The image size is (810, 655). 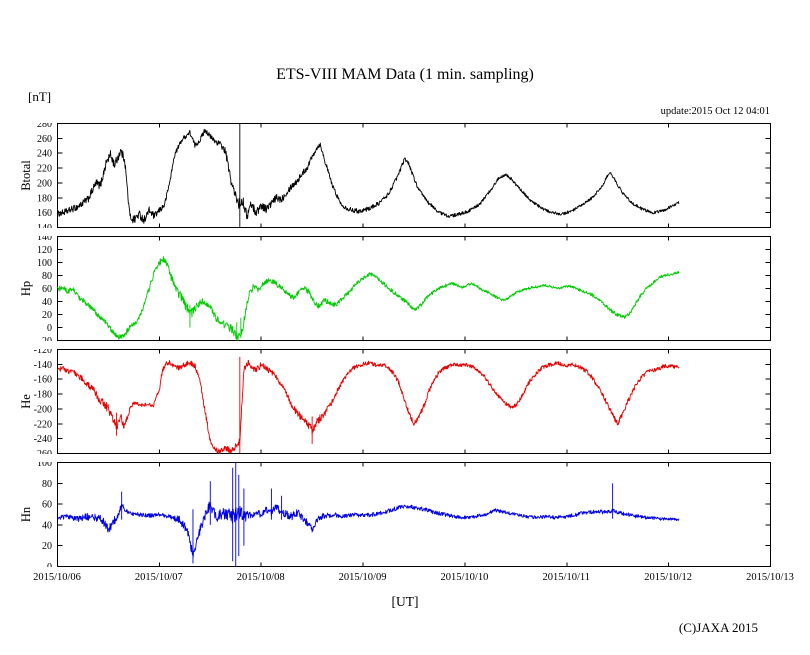 I want to click on series-trace-he, so click(x=368, y=406).